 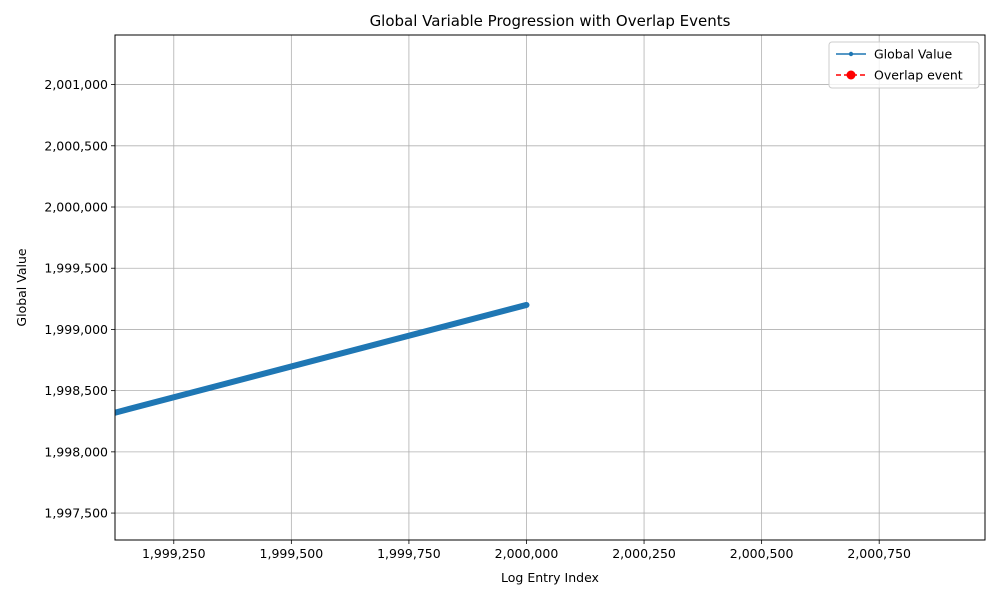 What do you see at coordinates (76, 268) in the screenshot?
I see `y-tick-label: 1,999,500` at bounding box center [76, 268].